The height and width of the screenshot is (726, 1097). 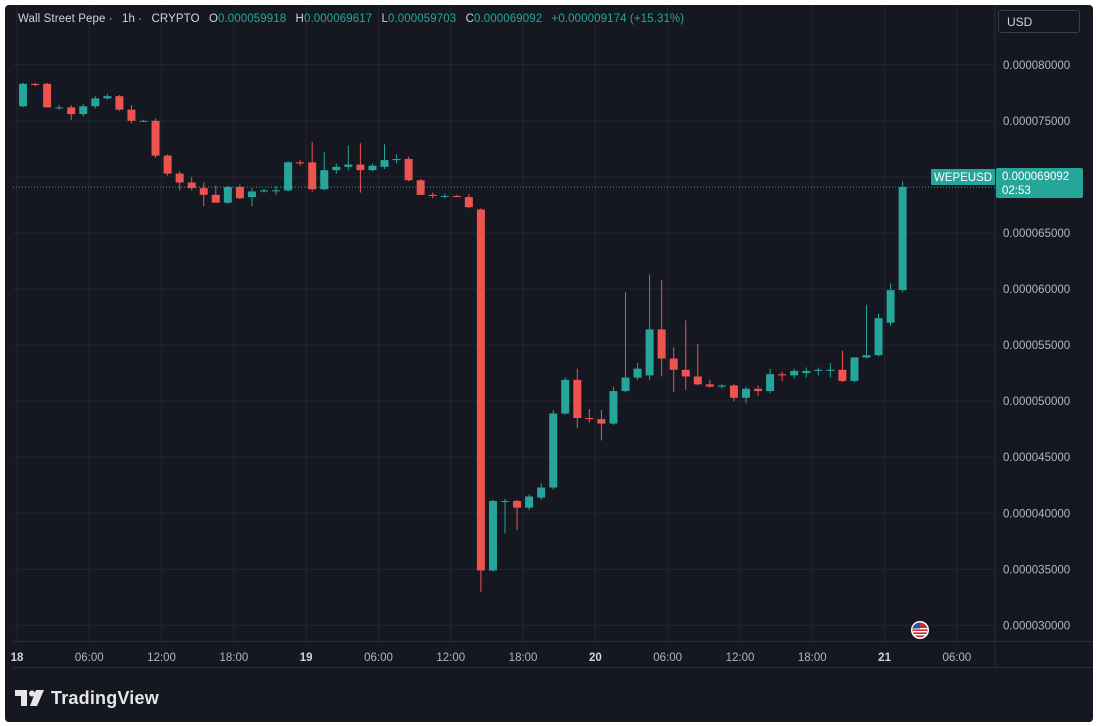 I want to click on currency-button: USD, so click(x=1039, y=21).